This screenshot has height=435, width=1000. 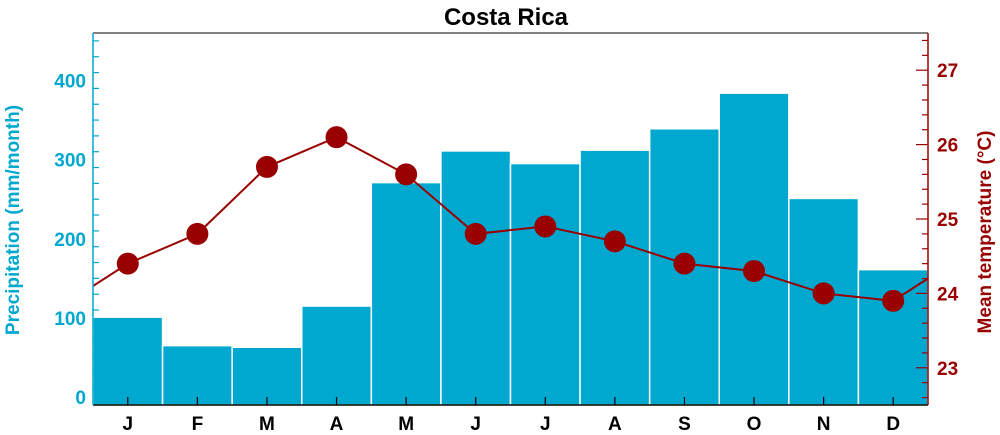 I want to click on x-tick-label-5: J, so click(x=475, y=424).